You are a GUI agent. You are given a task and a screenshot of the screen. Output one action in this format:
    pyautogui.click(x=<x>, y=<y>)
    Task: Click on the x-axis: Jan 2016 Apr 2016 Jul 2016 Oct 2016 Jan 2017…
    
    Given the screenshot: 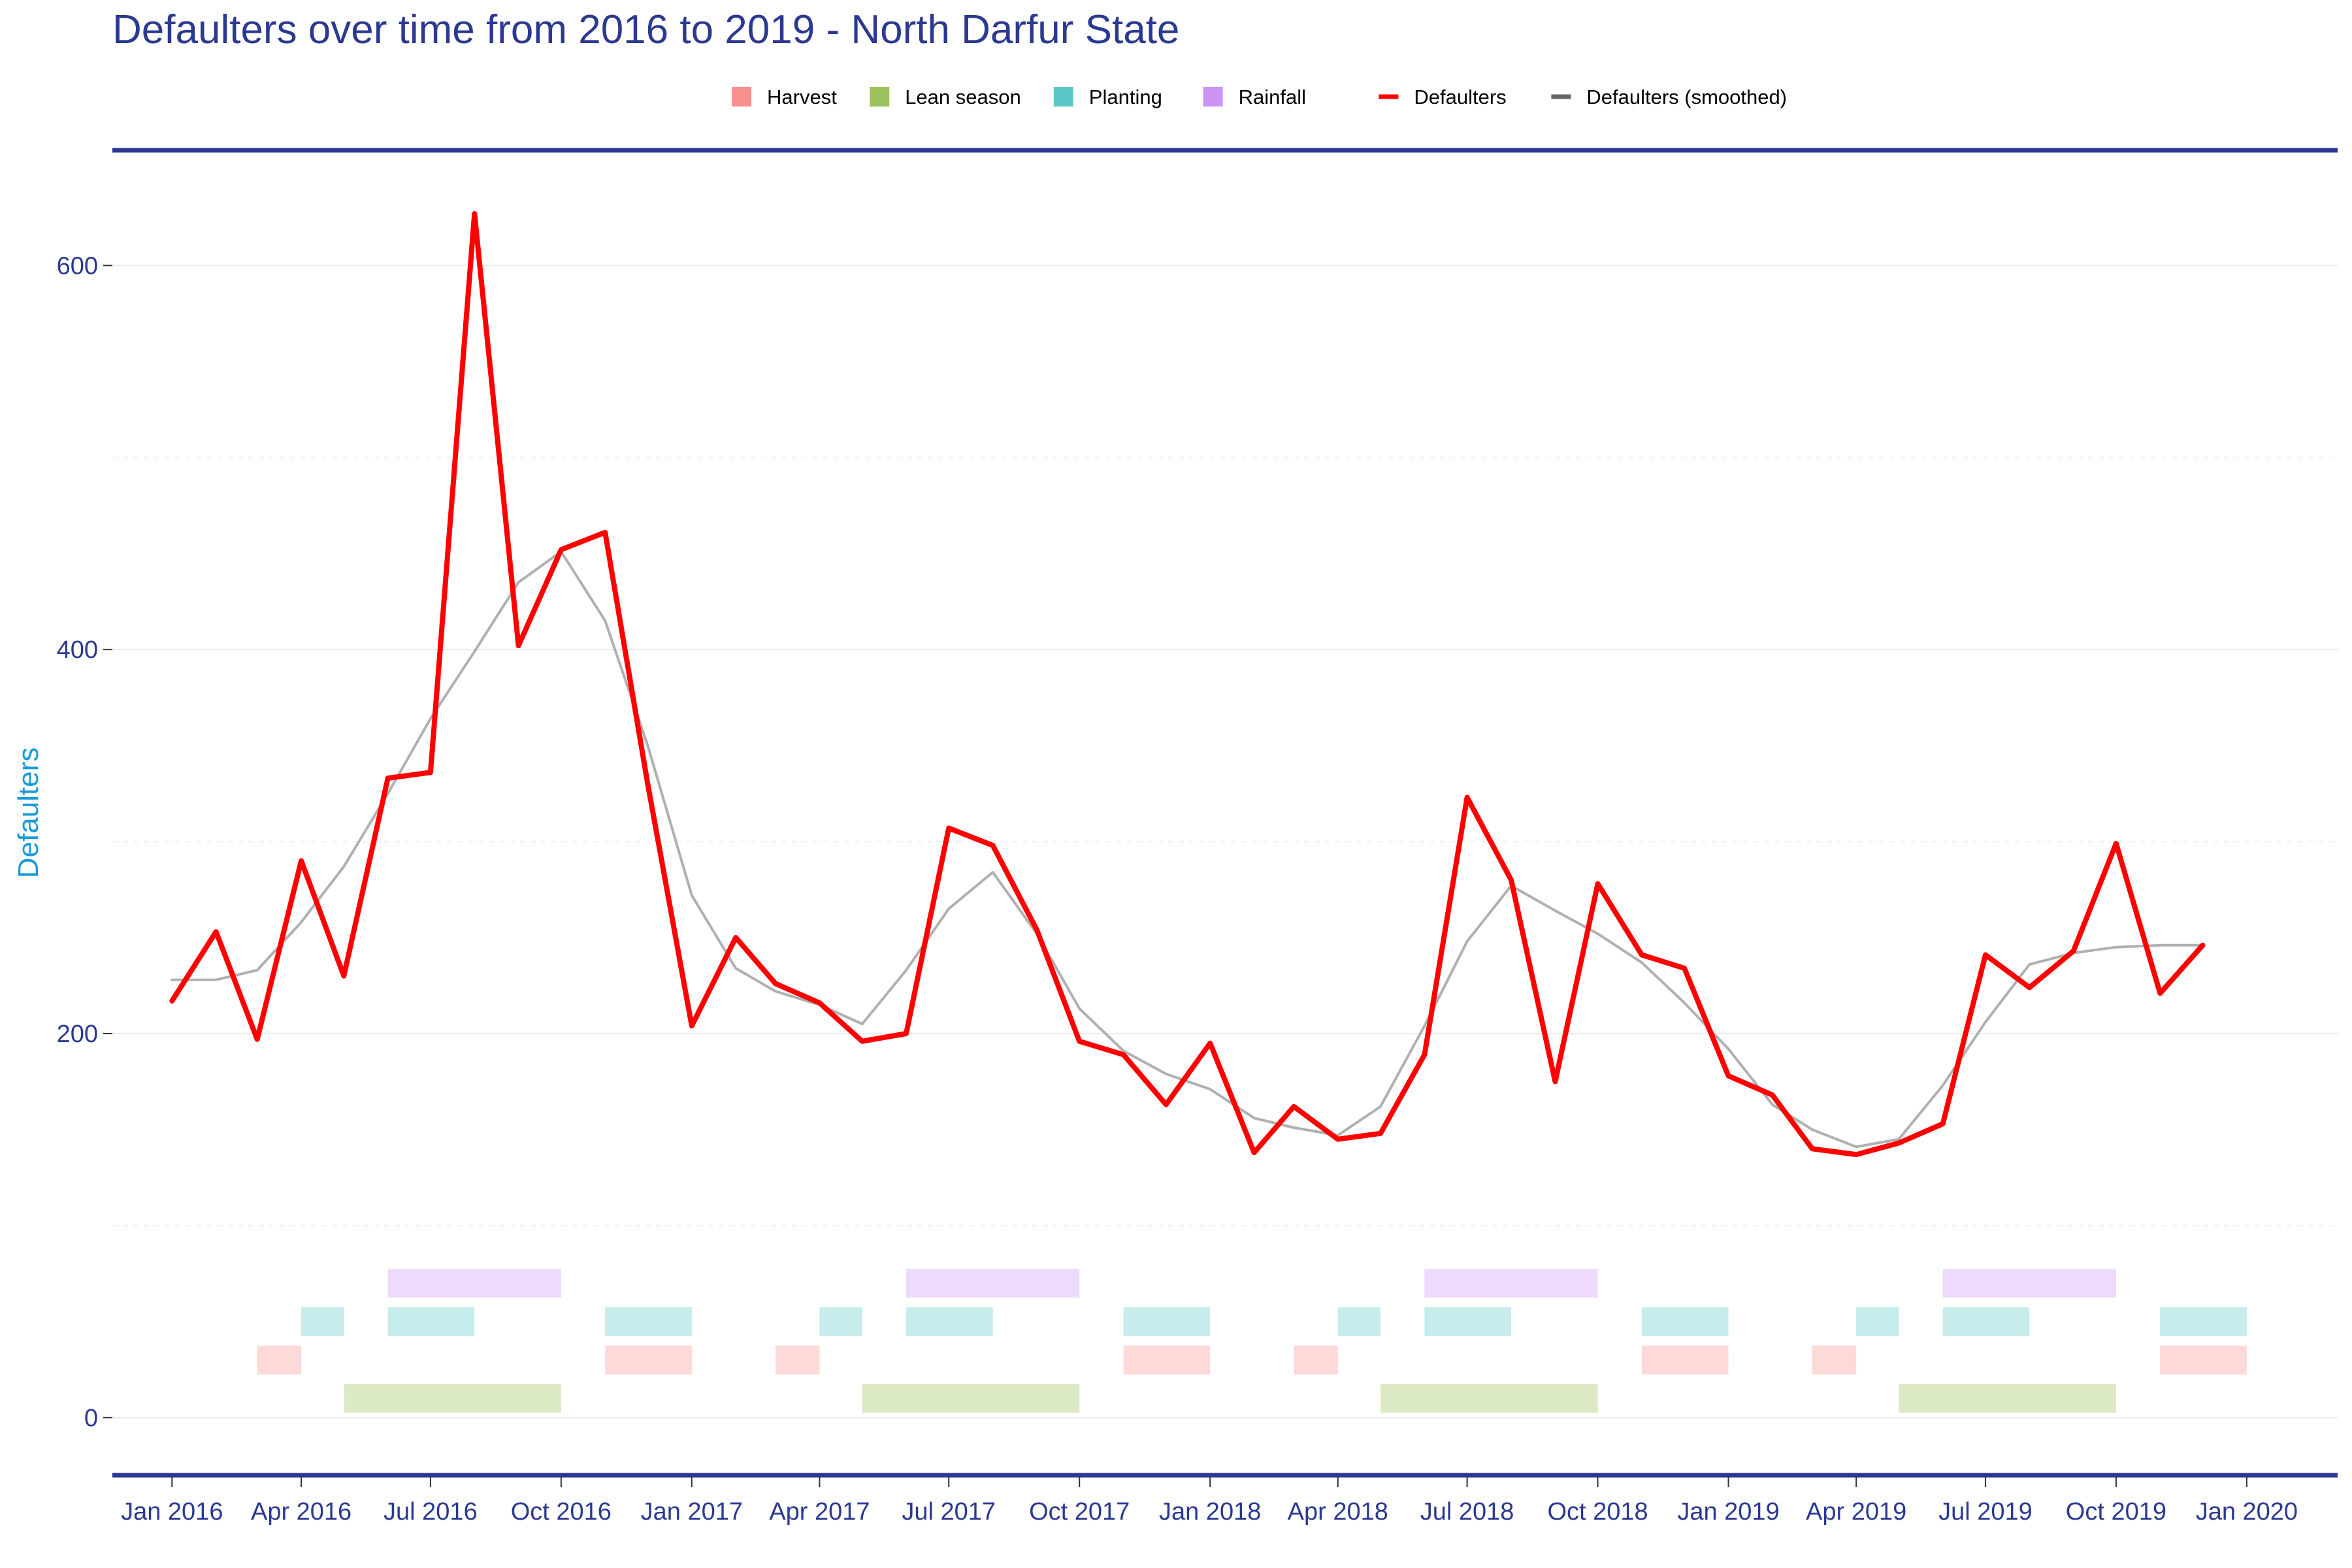 What is the action you would take?
    pyautogui.click(x=1209, y=1501)
    